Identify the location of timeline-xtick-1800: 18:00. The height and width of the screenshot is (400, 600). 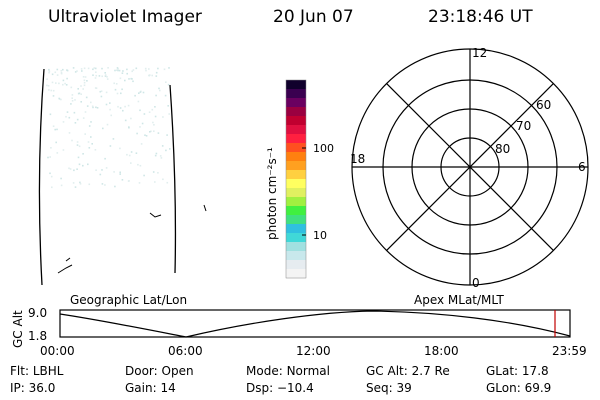
(441, 351).